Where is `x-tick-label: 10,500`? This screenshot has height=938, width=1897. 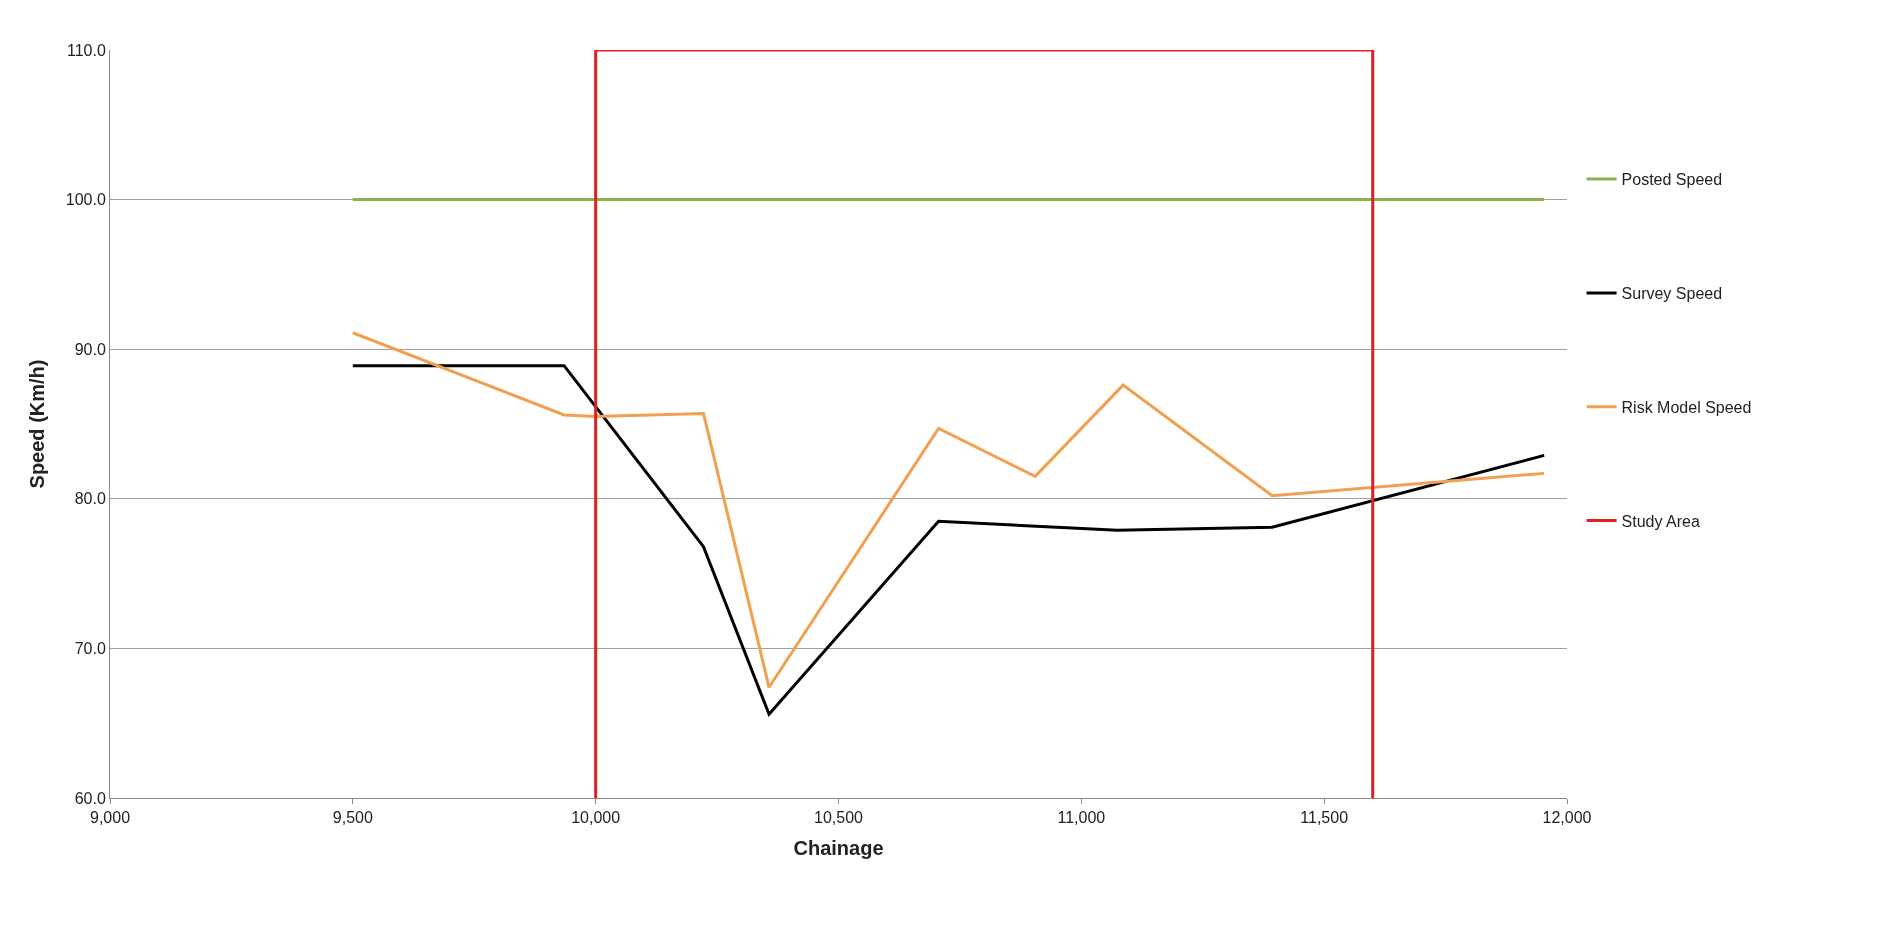
x-tick-label: 10,500 is located at coordinates (839, 818).